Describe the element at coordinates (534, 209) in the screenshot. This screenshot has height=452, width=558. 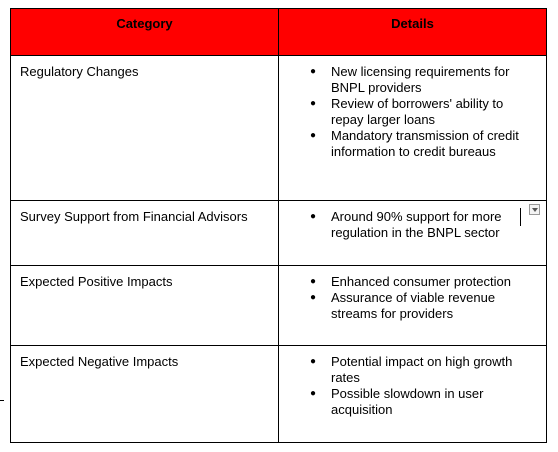
I see `dropdown-button` at that location.